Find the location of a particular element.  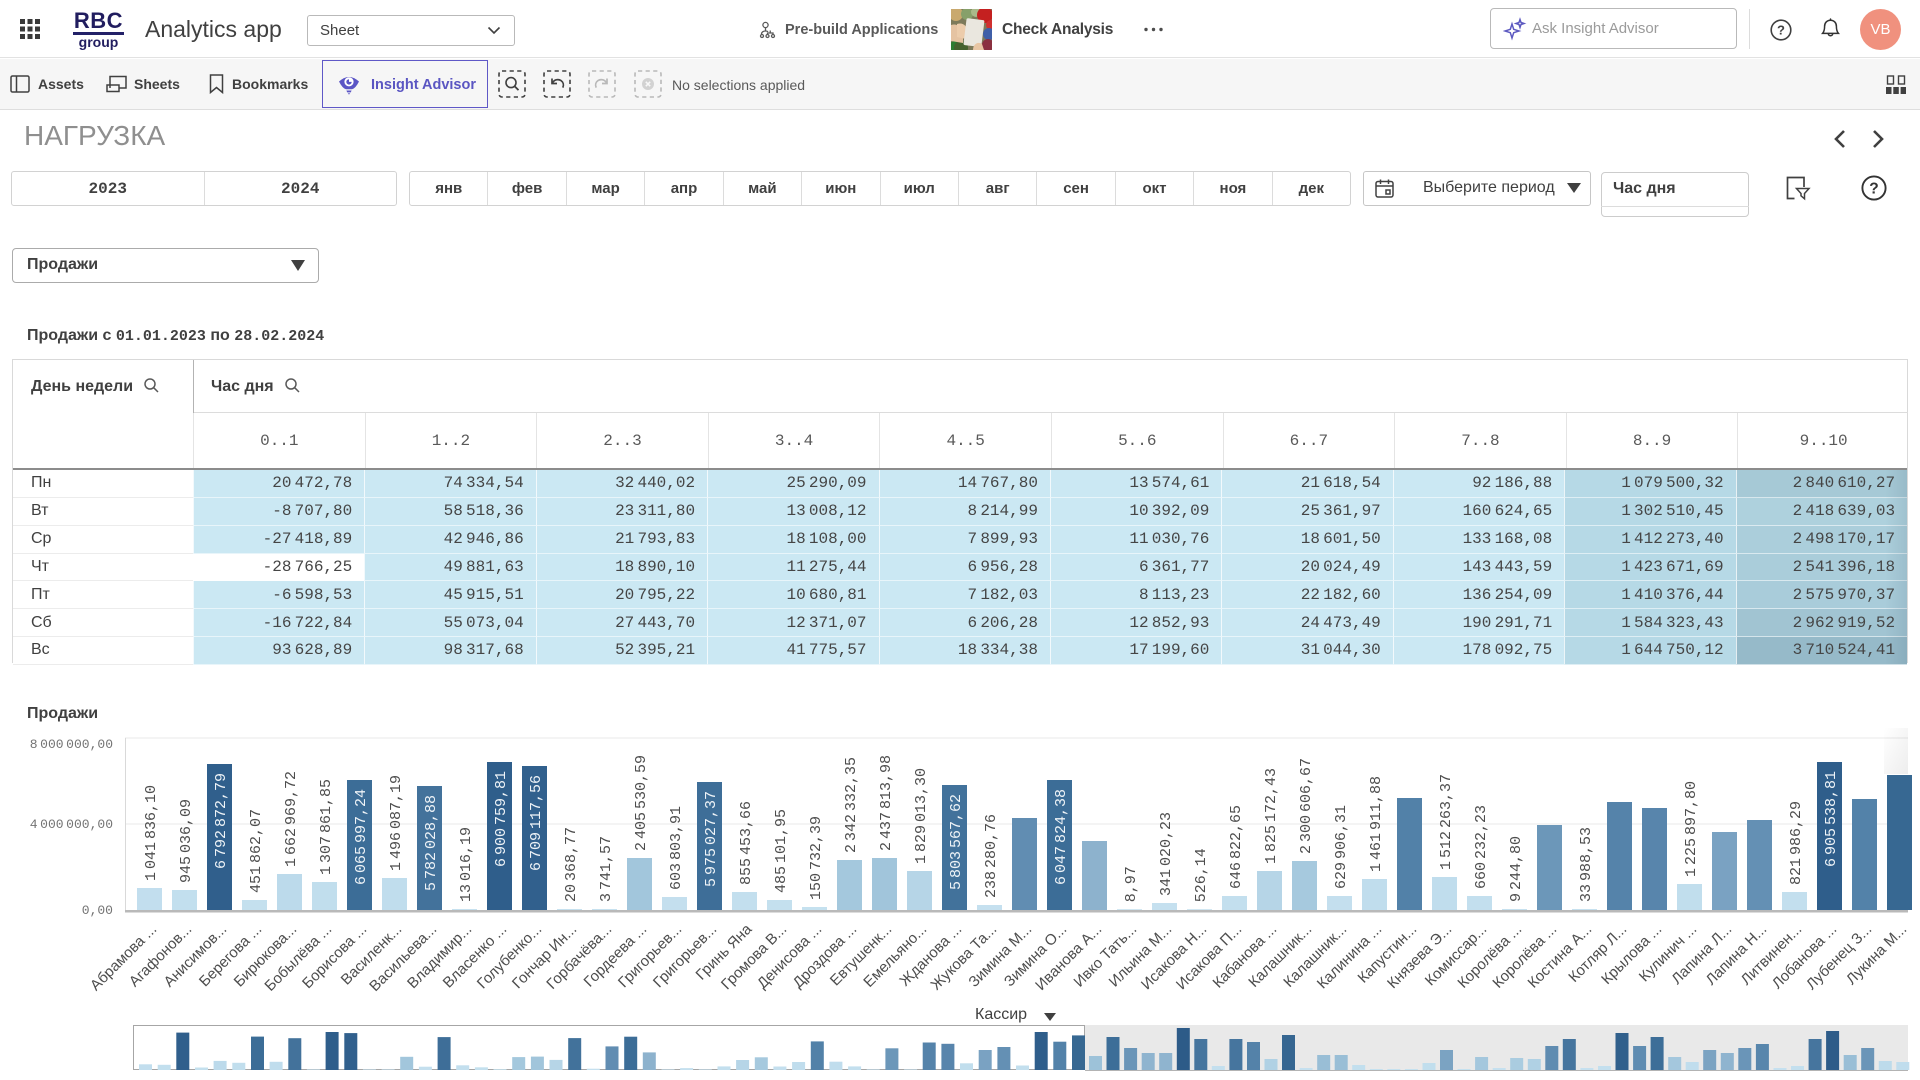

svg-text: 5 975 027,37 is located at coordinates (711, 839).